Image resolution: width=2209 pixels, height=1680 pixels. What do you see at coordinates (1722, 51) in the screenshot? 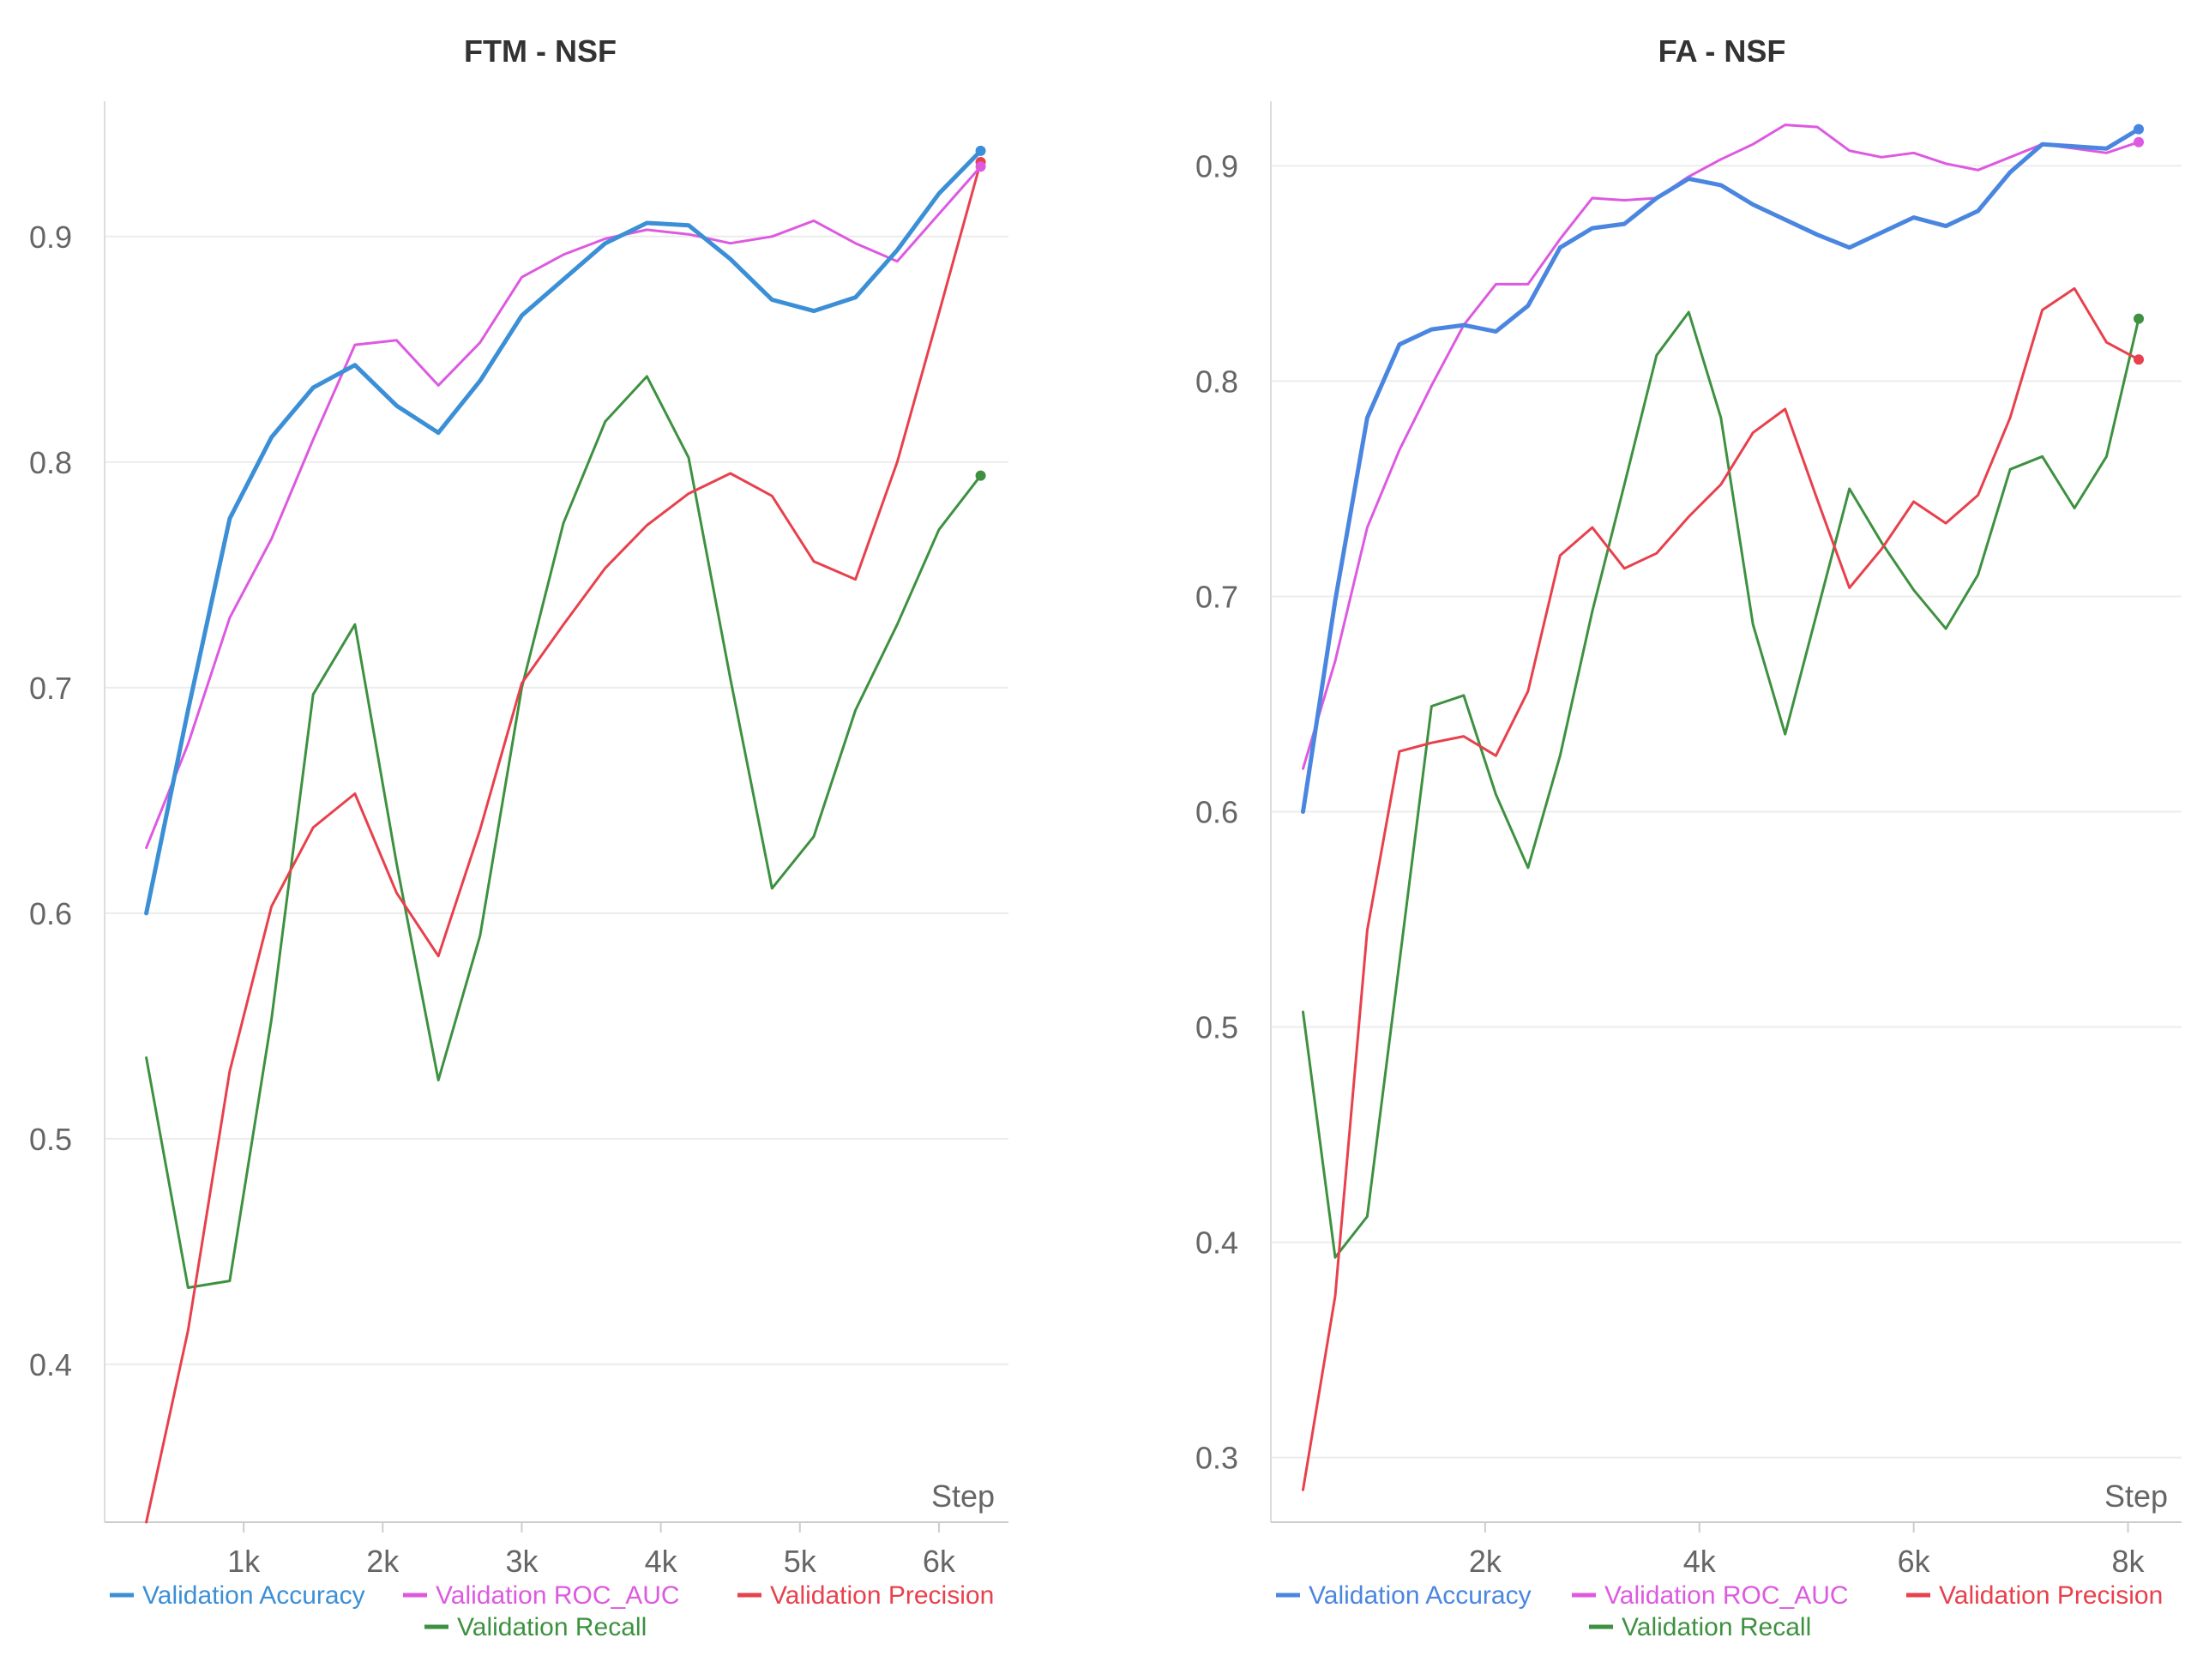
I see `chart-title: FA - NSF` at bounding box center [1722, 51].